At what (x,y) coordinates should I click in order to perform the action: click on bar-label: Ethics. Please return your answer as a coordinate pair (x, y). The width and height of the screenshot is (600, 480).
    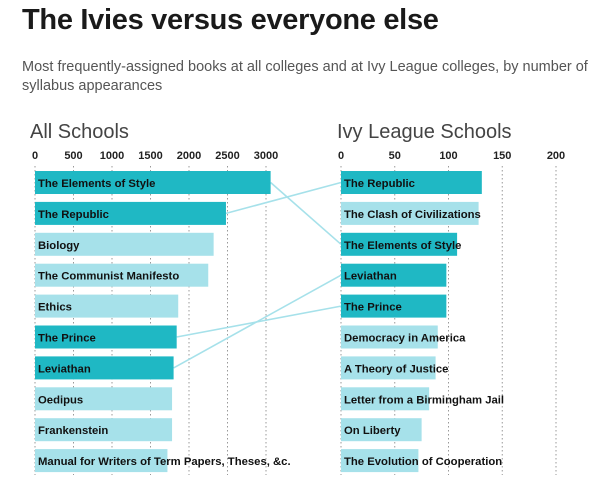
    Looking at the image, I should click on (55, 308).